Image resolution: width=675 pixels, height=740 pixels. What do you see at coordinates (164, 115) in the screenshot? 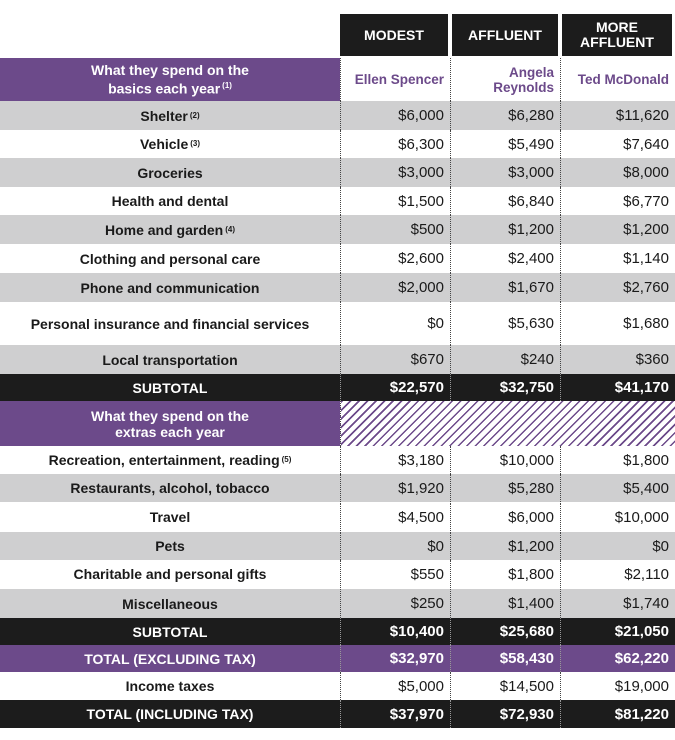
I see `row-label-text: Shelter` at bounding box center [164, 115].